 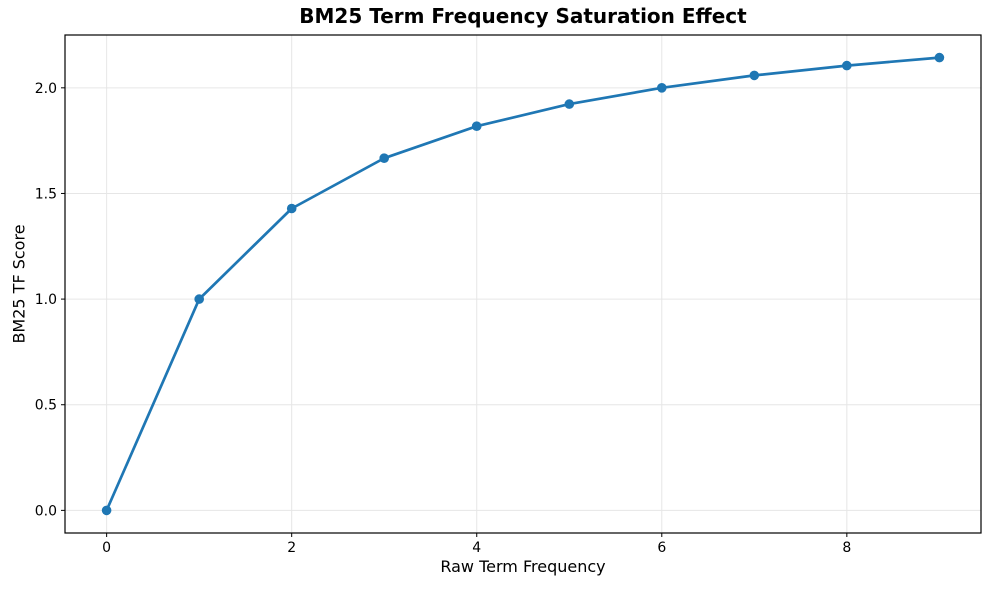 I want to click on x-axis-label: Raw Term Frequency, so click(x=523, y=566).